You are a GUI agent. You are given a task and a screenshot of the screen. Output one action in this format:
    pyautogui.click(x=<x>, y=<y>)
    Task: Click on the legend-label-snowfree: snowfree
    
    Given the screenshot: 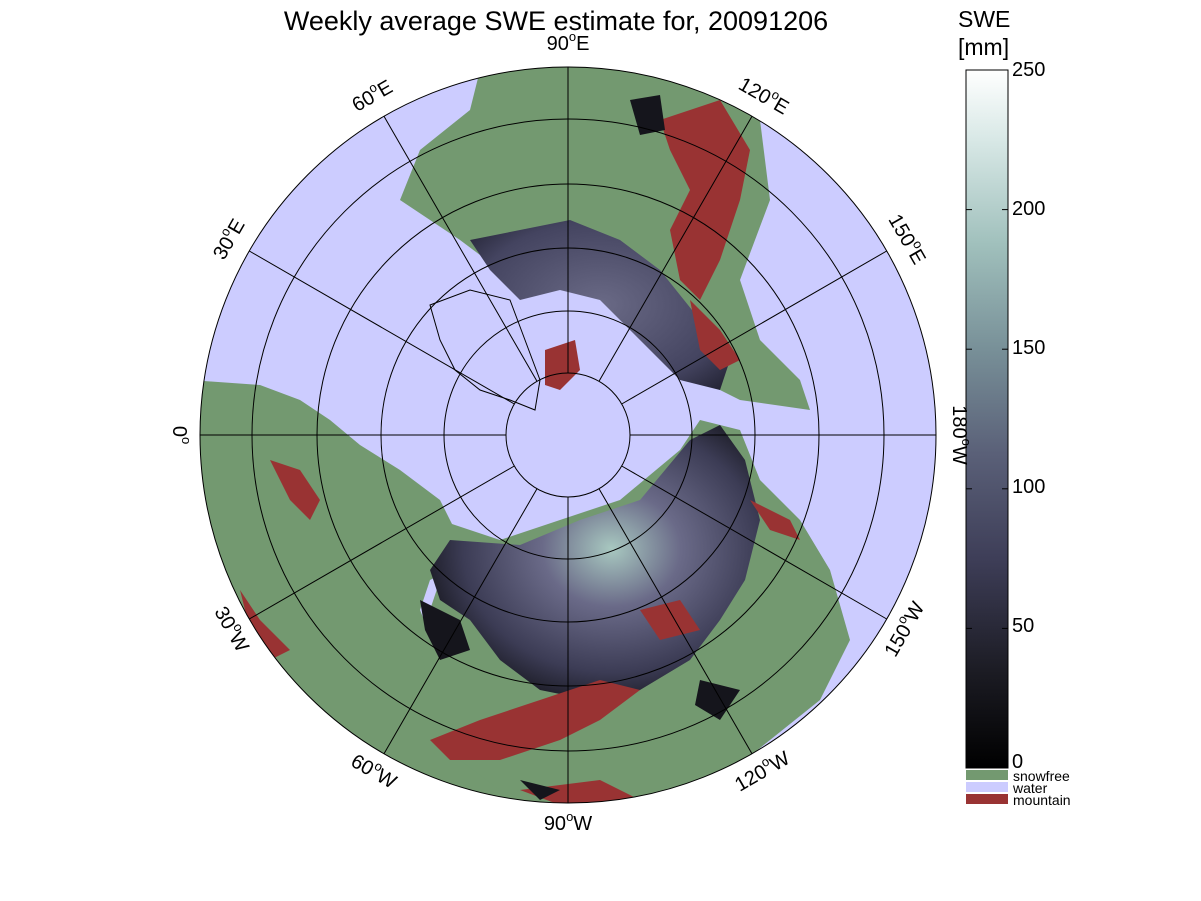 What is the action you would take?
    pyautogui.click(x=1041, y=776)
    